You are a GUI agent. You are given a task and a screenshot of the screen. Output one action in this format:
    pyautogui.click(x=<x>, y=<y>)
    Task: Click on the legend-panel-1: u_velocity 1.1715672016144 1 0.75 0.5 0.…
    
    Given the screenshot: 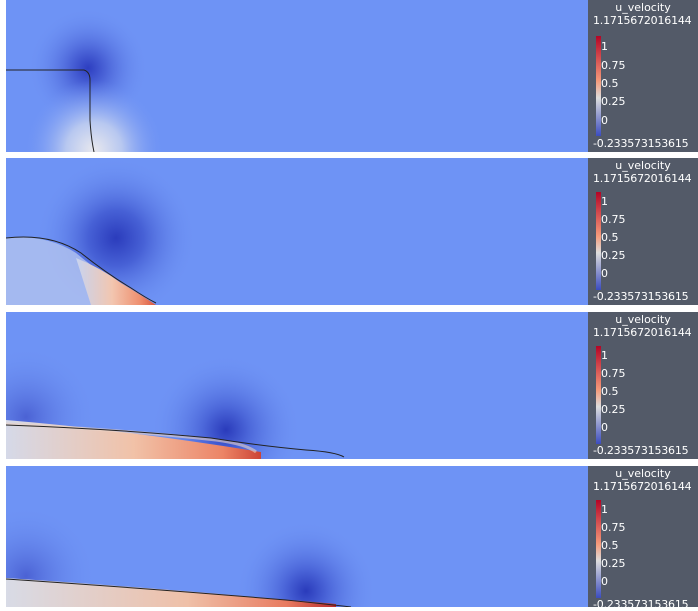 What is the action you would take?
    pyautogui.click(x=643, y=76)
    